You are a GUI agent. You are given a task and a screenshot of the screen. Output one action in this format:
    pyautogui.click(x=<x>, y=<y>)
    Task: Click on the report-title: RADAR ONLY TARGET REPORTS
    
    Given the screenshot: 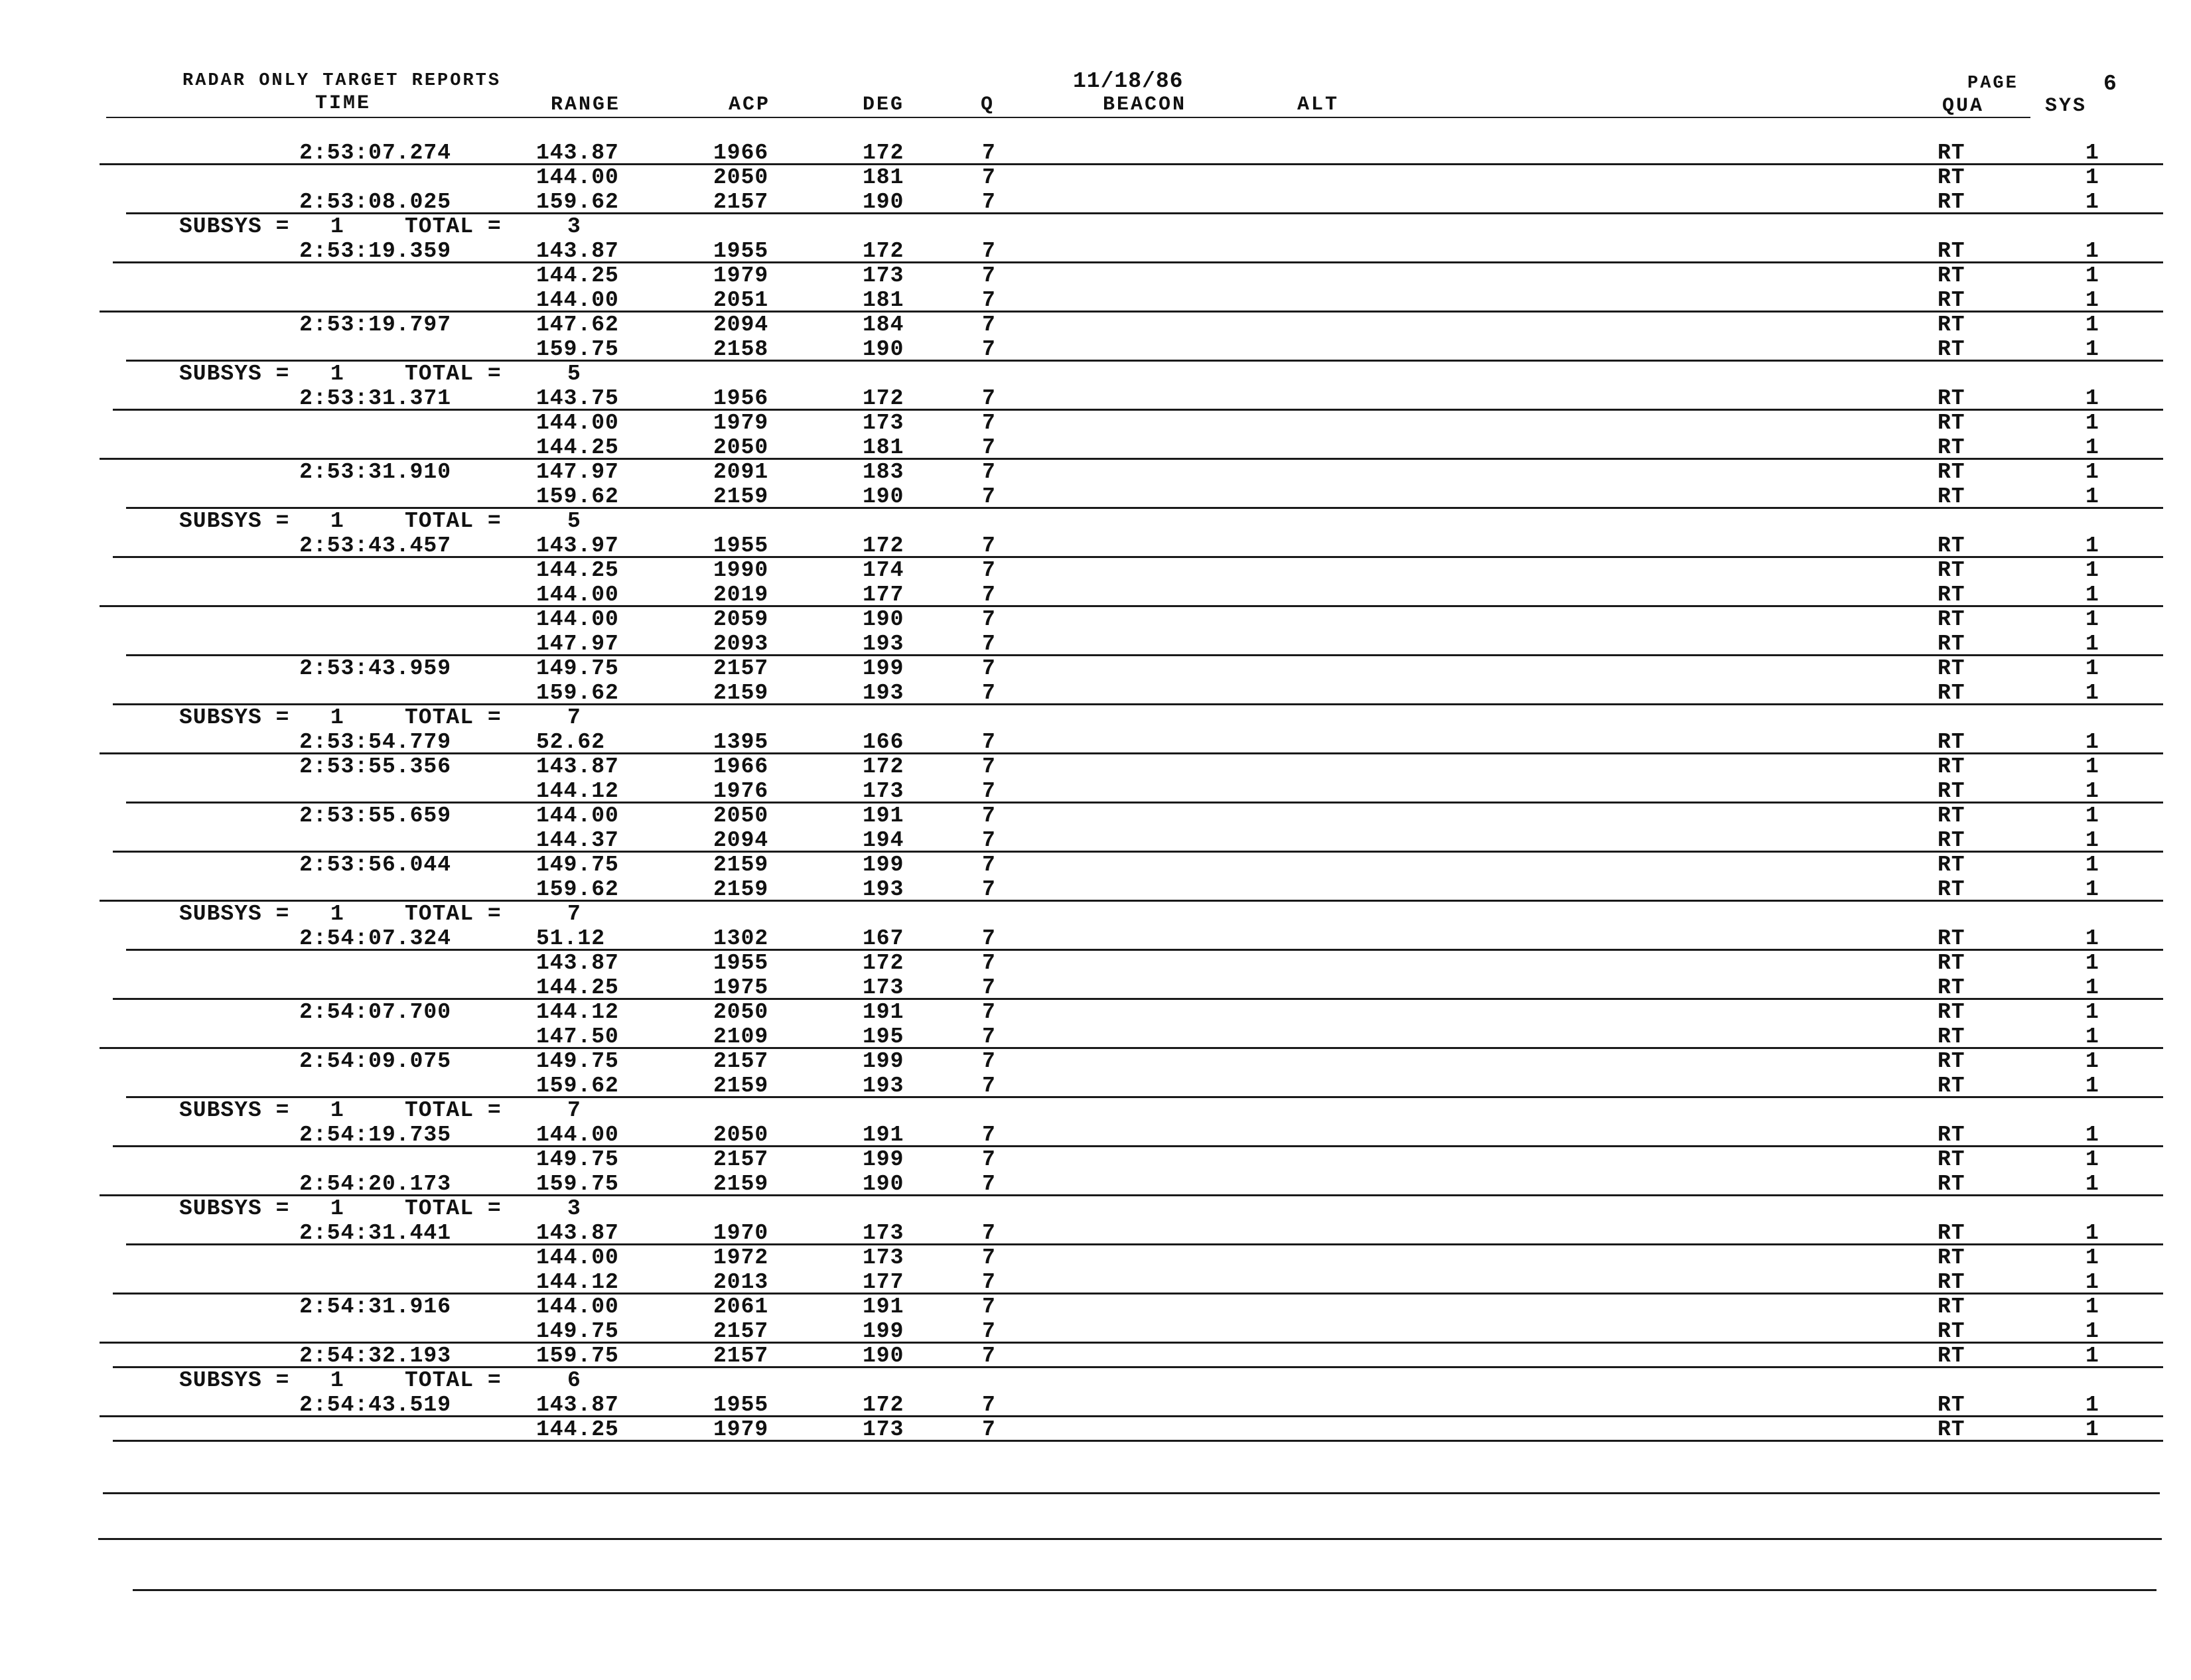 What is the action you would take?
    pyautogui.click(x=342, y=81)
    